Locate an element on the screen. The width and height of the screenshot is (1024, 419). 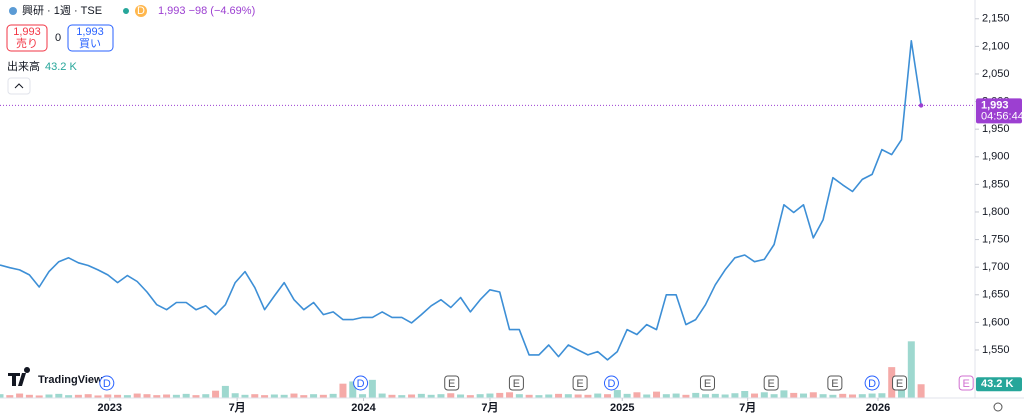
logo-icon is located at coordinates (19, 376).